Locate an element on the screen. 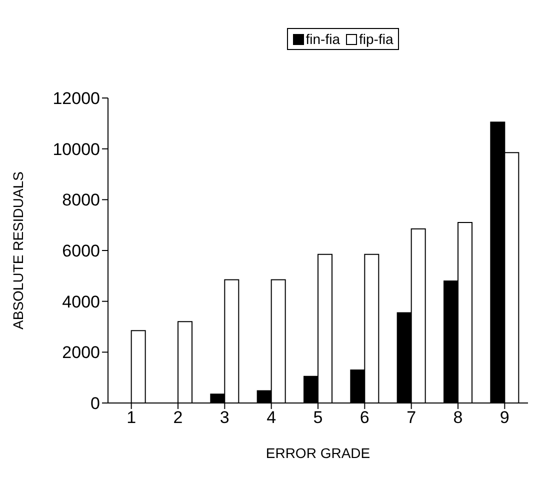 This screenshot has width=546, height=489. y-tick-label: 4000 is located at coordinates (81, 302).